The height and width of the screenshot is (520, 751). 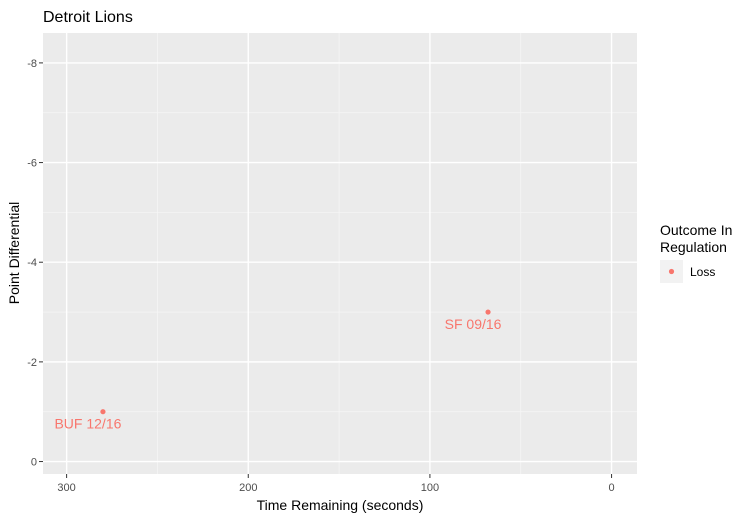 What do you see at coordinates (612, 488) in the screenshot?
I see `x-tick-label: 0` at bounding box center [612, 488].